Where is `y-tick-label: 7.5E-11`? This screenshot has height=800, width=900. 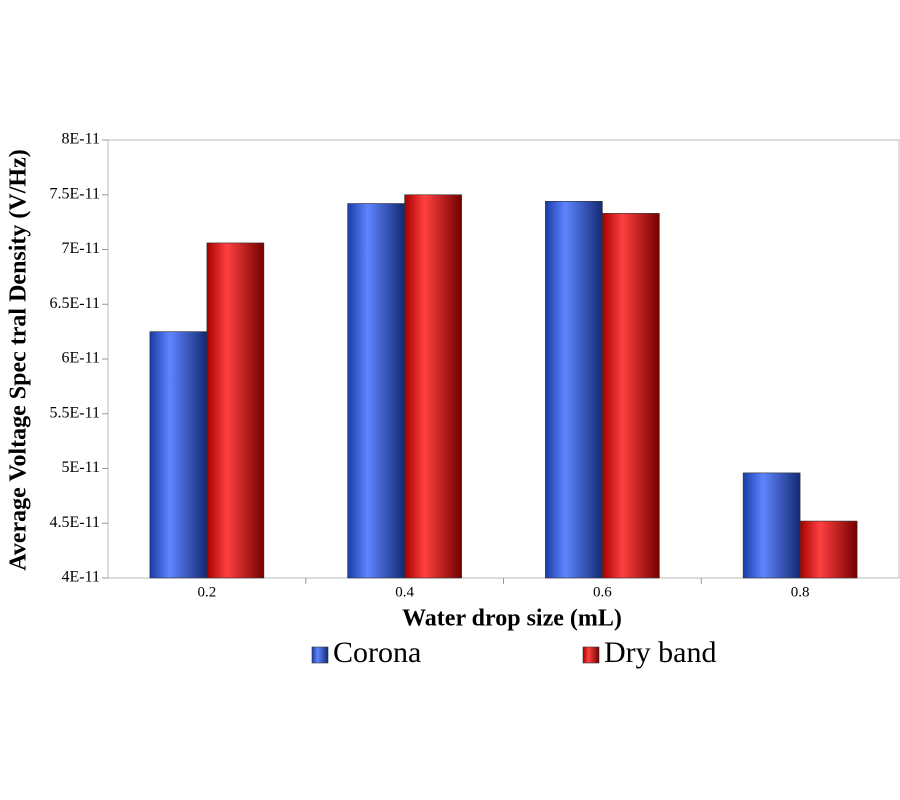
y-tick-label: 7.5E-11 is located at coordinates (74, 193).